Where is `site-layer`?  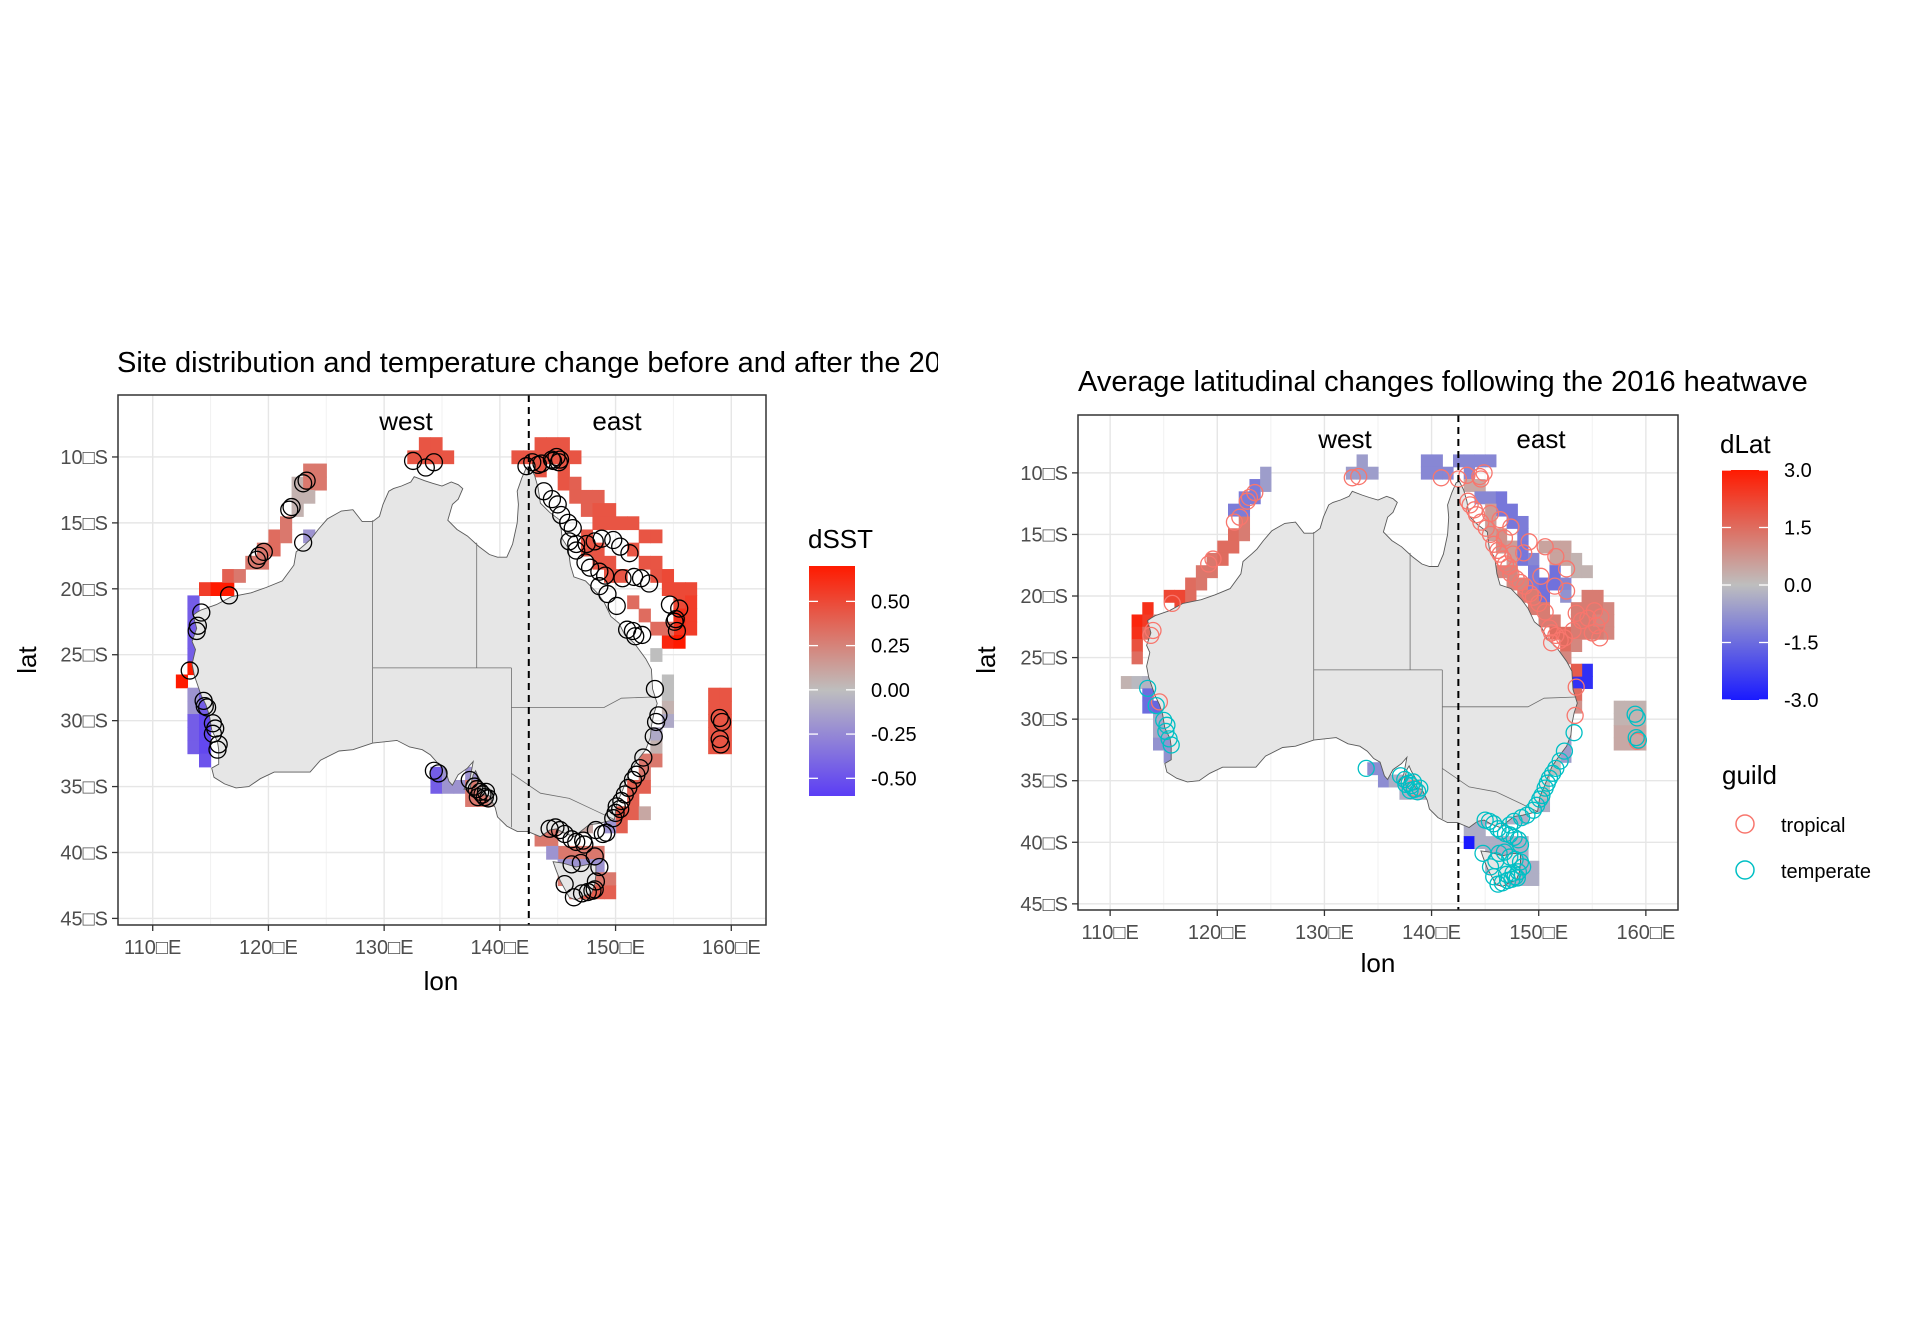
site-layer is located at coordinates (1393, 678).